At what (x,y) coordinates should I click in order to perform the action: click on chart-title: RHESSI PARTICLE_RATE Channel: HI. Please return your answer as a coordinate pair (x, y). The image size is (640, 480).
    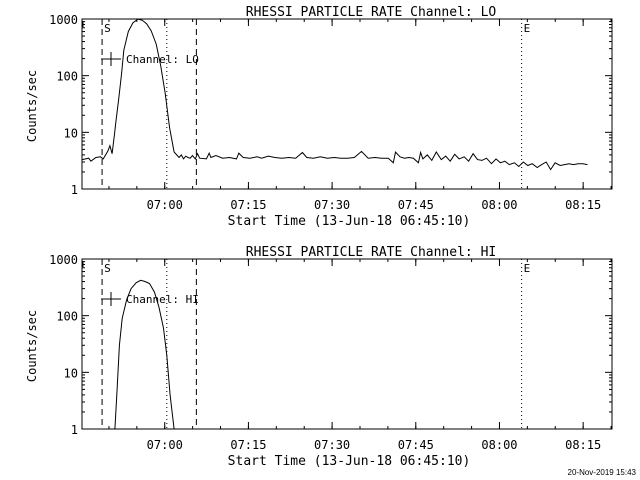
    Looking at the image, I should click on (371, 252).